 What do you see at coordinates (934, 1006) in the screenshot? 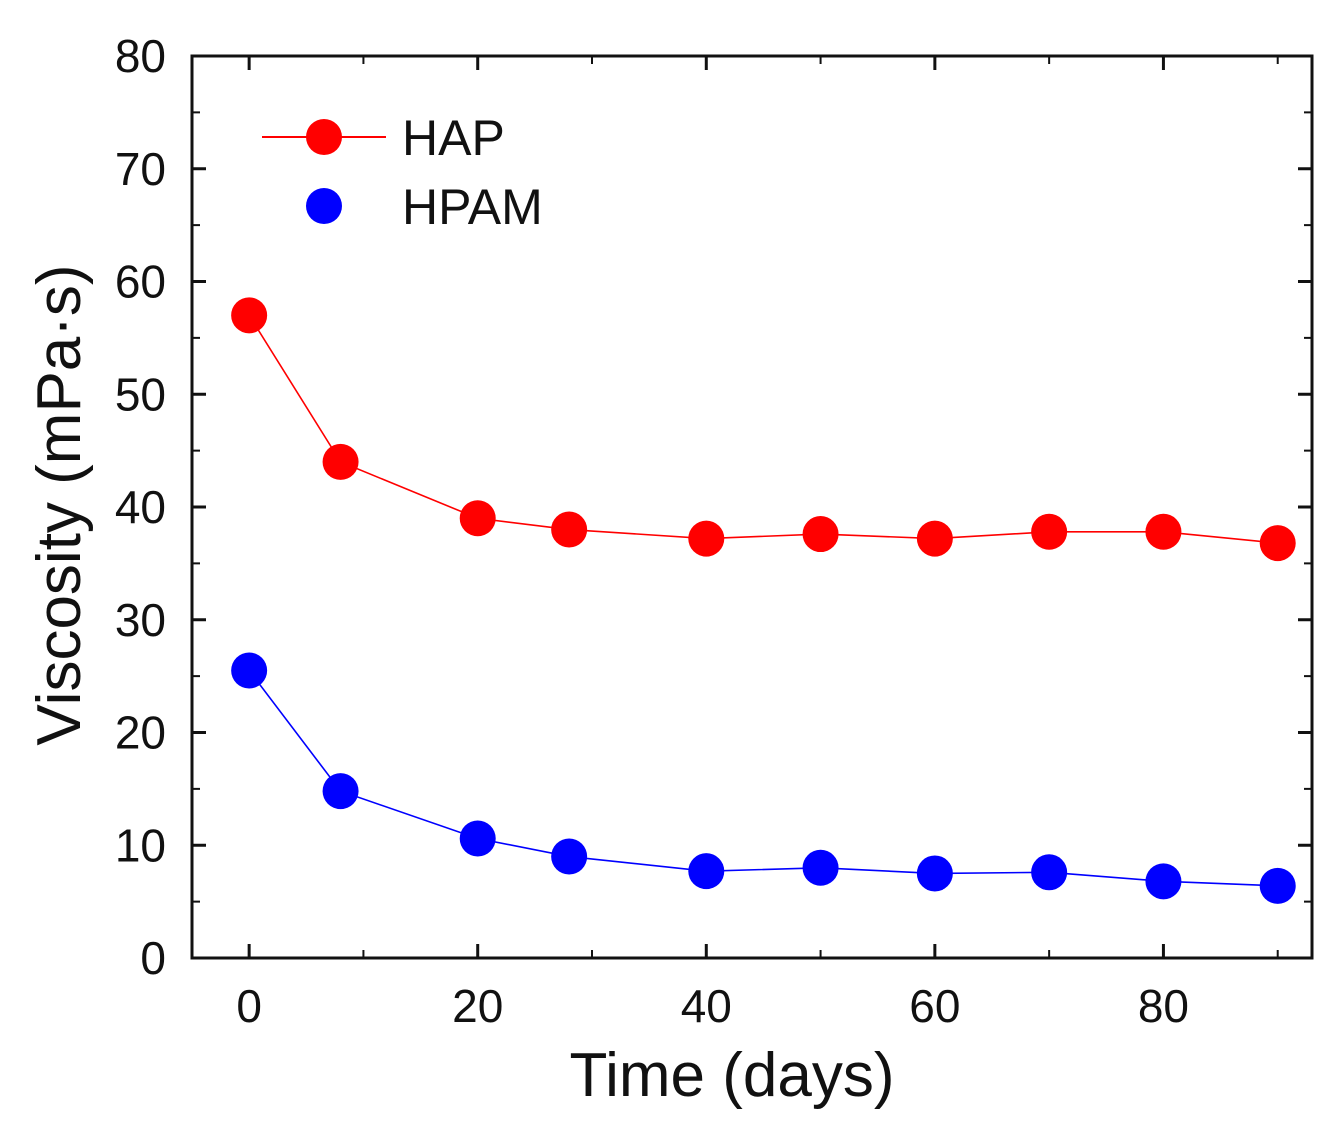
I see `x-tick-label: 60` at bounding box center [934, 1006].